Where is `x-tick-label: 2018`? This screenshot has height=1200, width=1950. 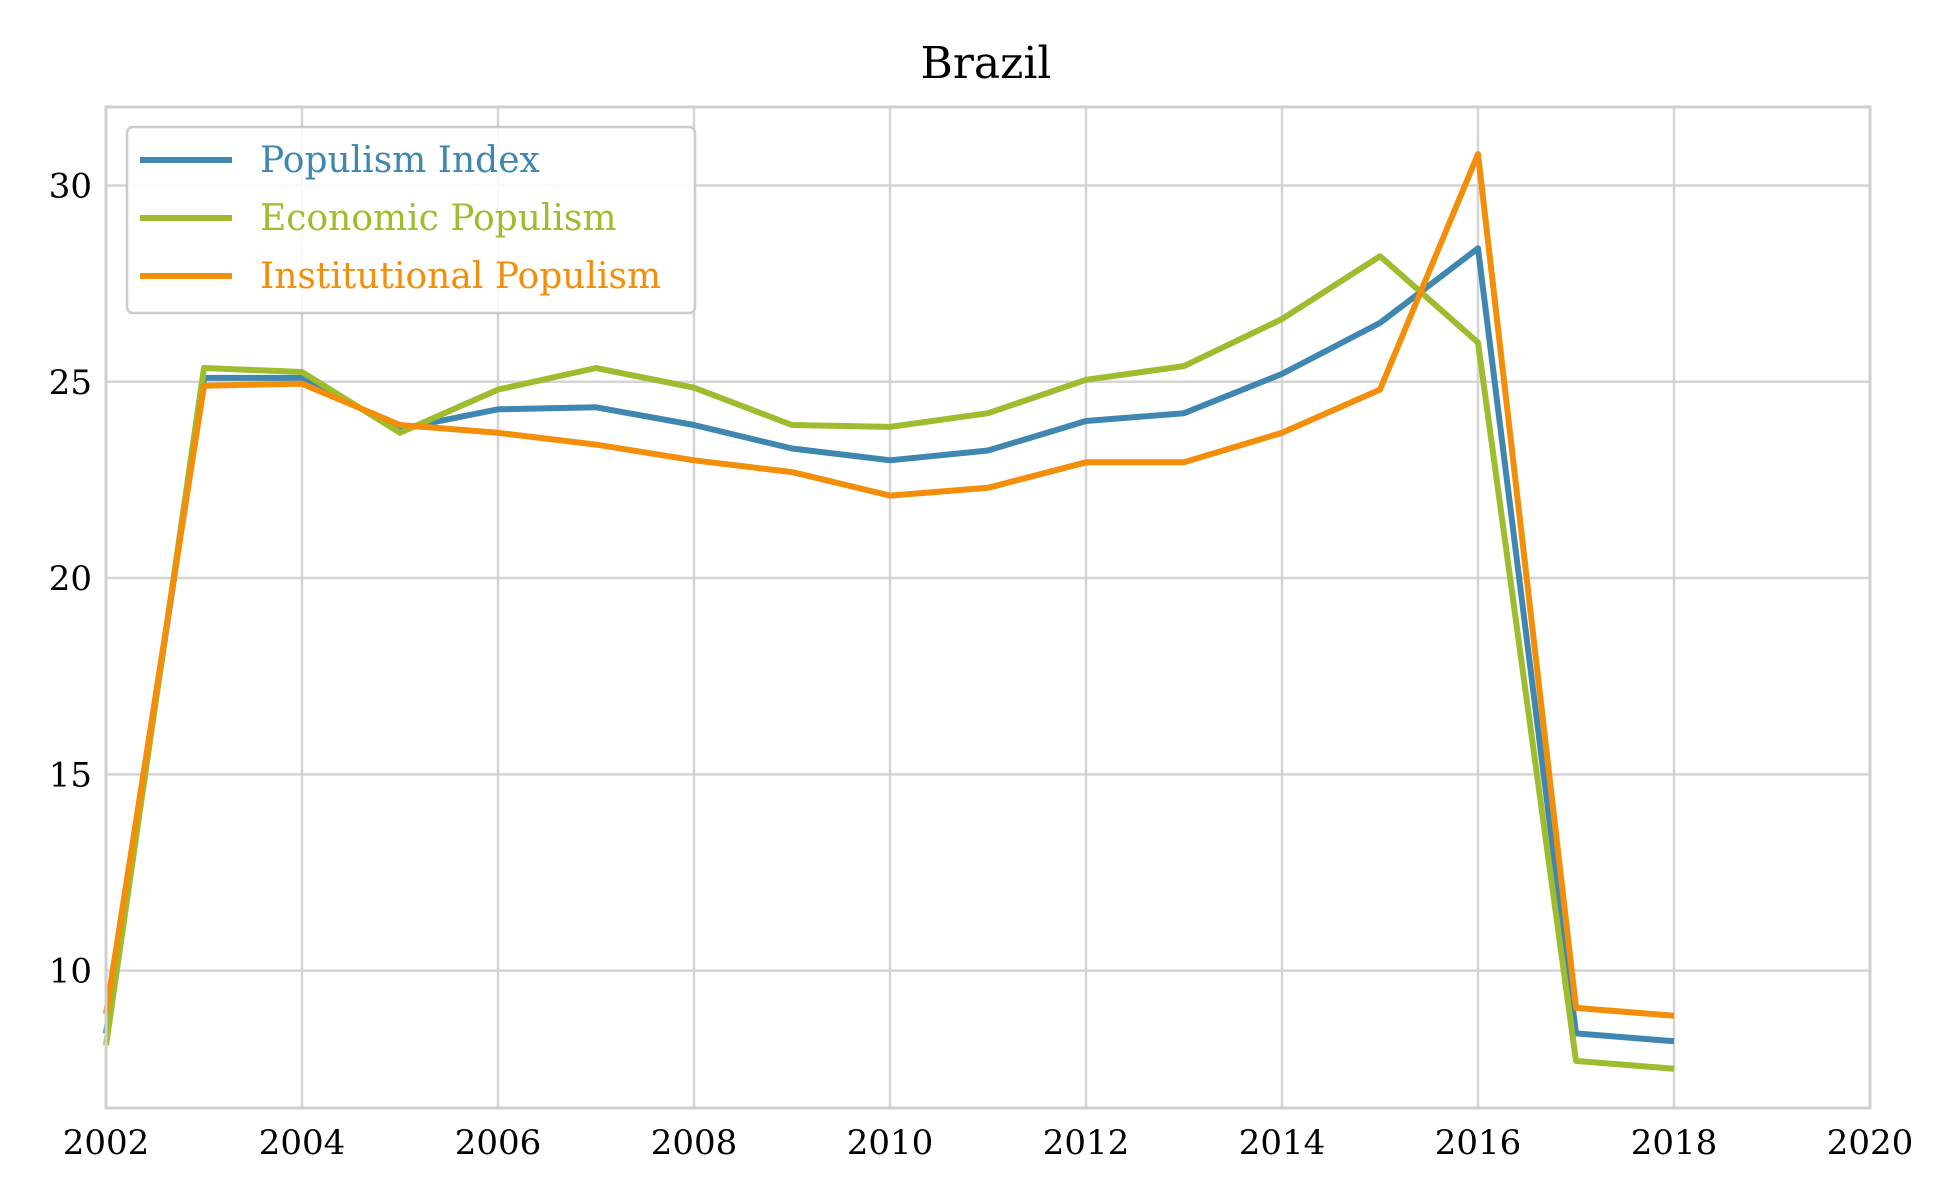 x-tick-label: 2018 is located at coordinates (1674, 1143).